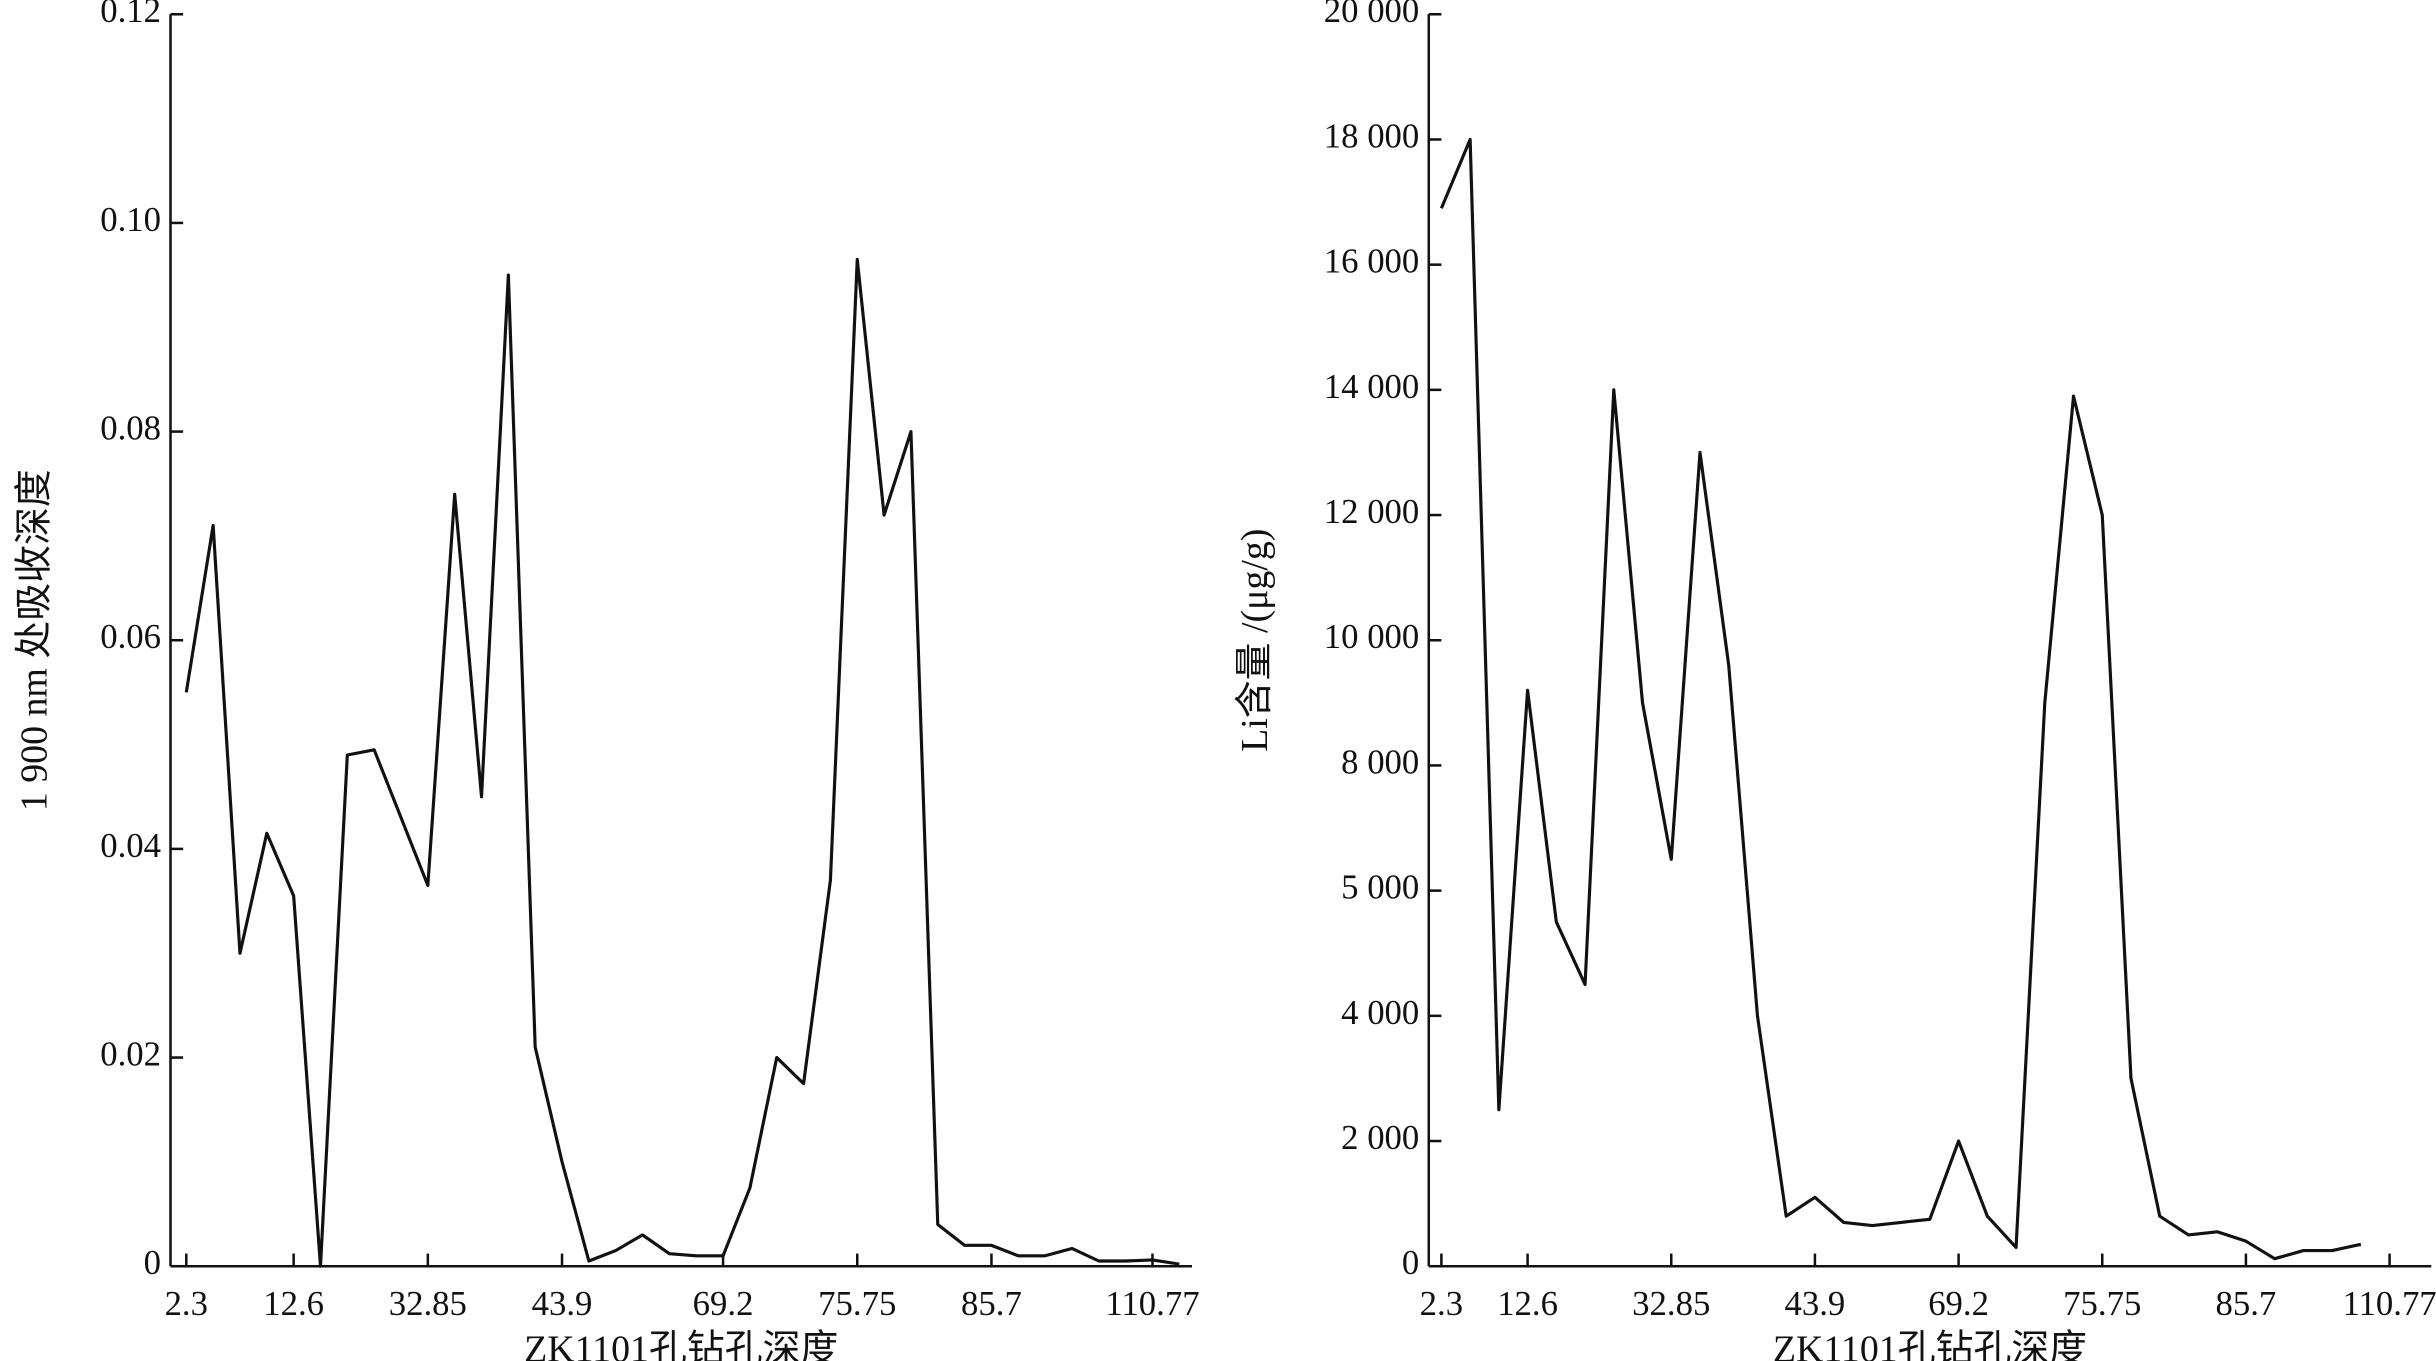 The image size is (2436, 1361). I want to click on y-axis-title: 1 900 nm 处吸收深度, so click(35, 640).